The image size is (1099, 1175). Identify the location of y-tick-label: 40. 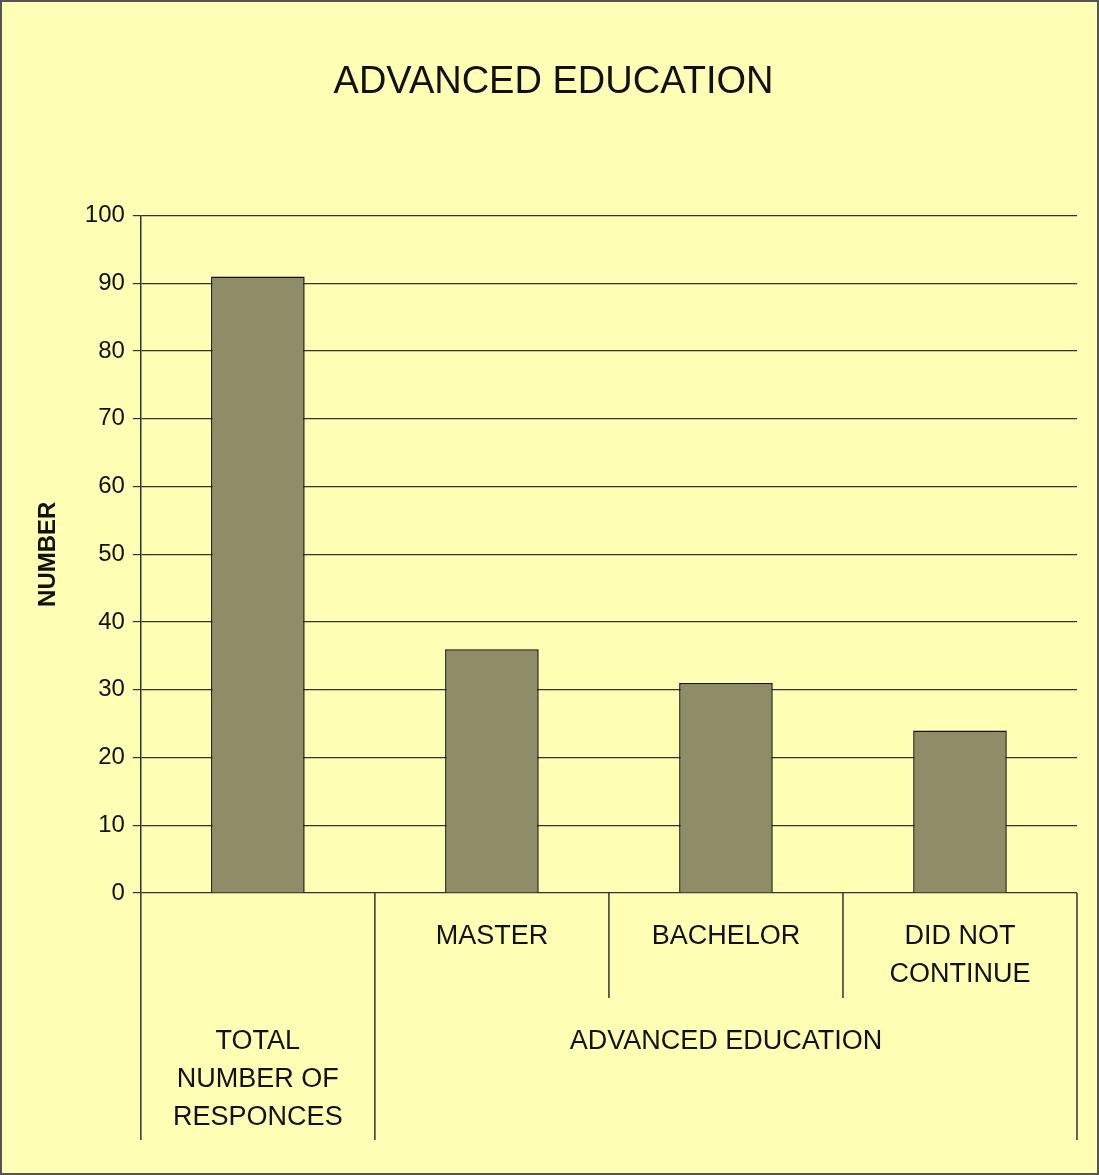
(111, 620).